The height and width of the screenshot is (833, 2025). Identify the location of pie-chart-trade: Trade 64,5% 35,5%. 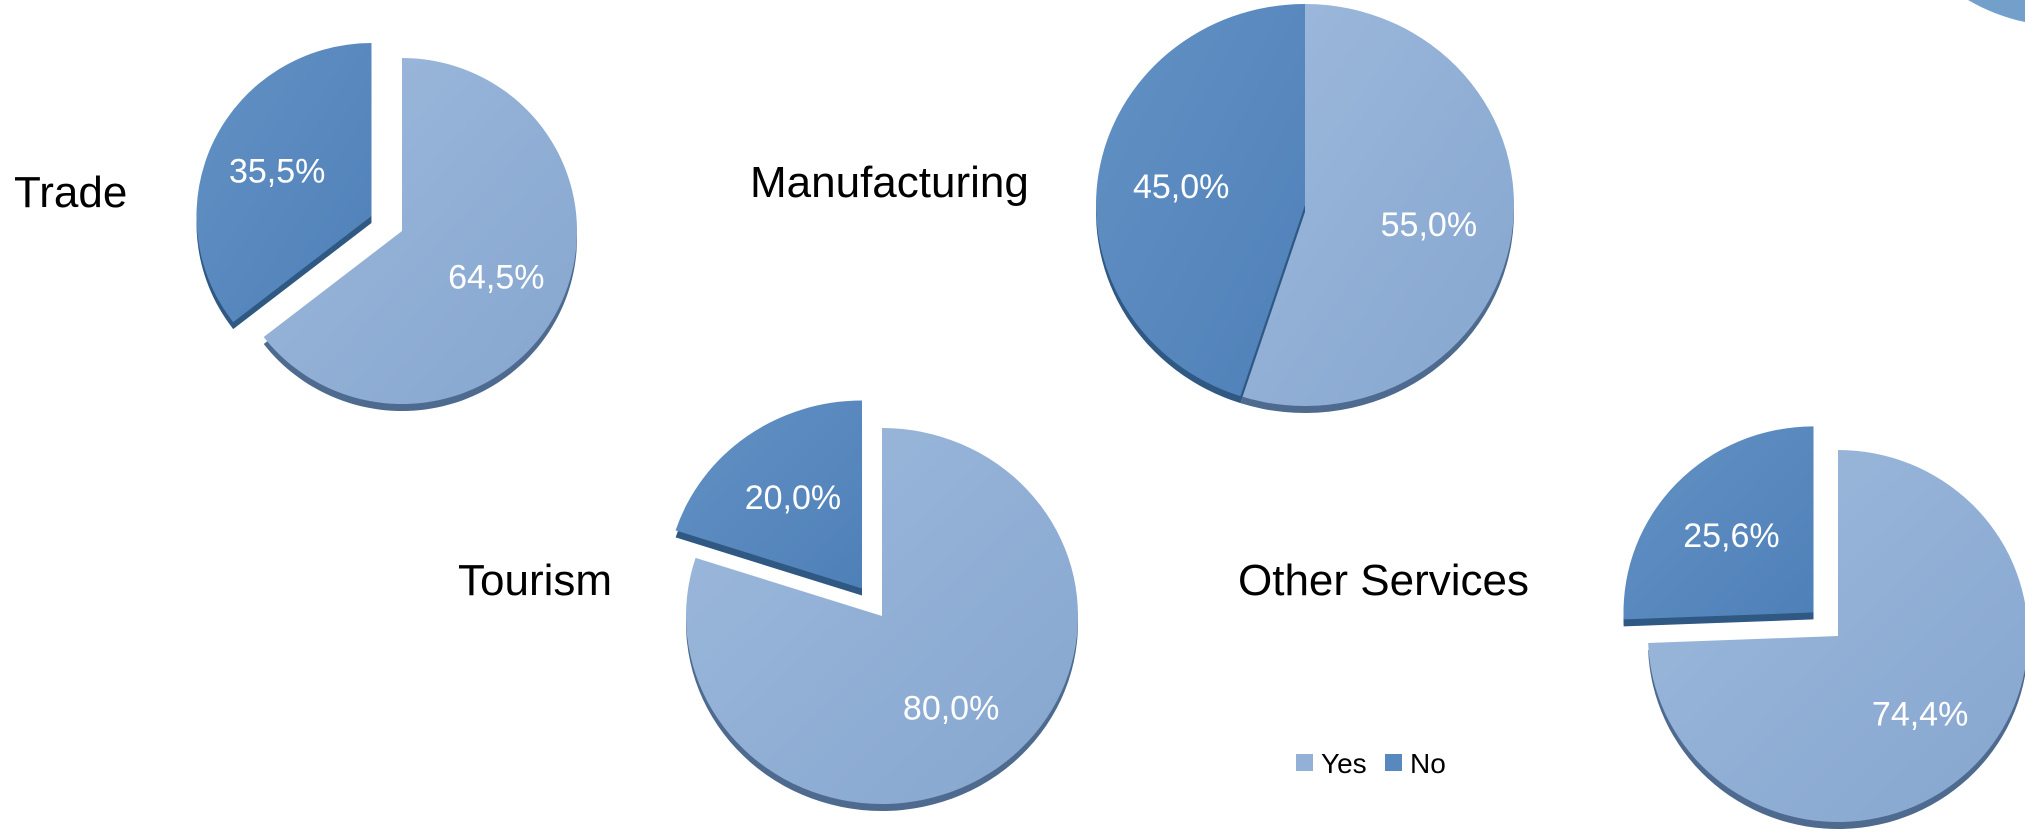
(295, 227).